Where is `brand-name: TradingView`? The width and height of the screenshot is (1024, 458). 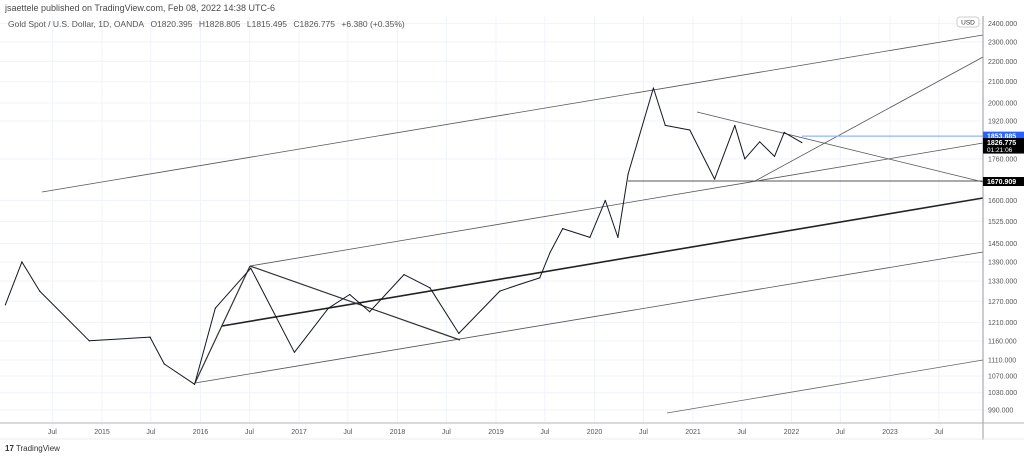 brand-name: TradingView is located at coordinates (37, 448).